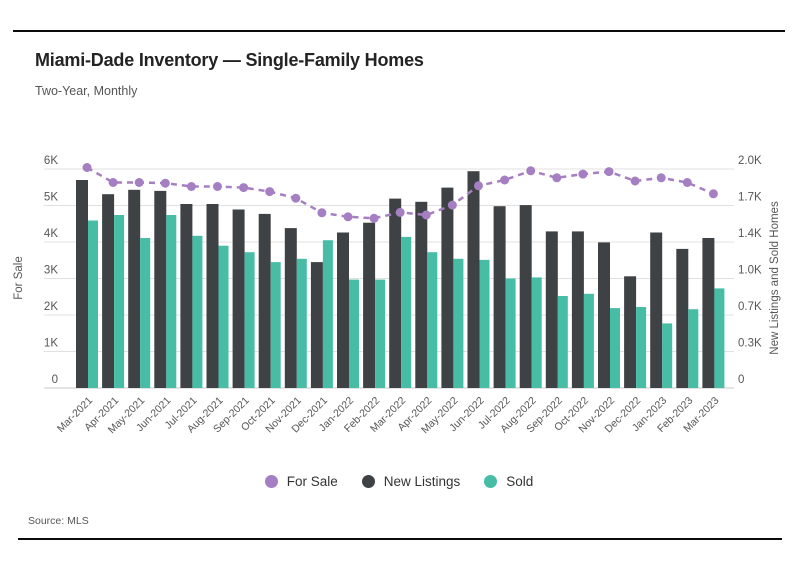  What do you see at coordinates (51, 307) in the screenshot?
I see `left-axis-tick: 2K` at bounding box center [51, 307].